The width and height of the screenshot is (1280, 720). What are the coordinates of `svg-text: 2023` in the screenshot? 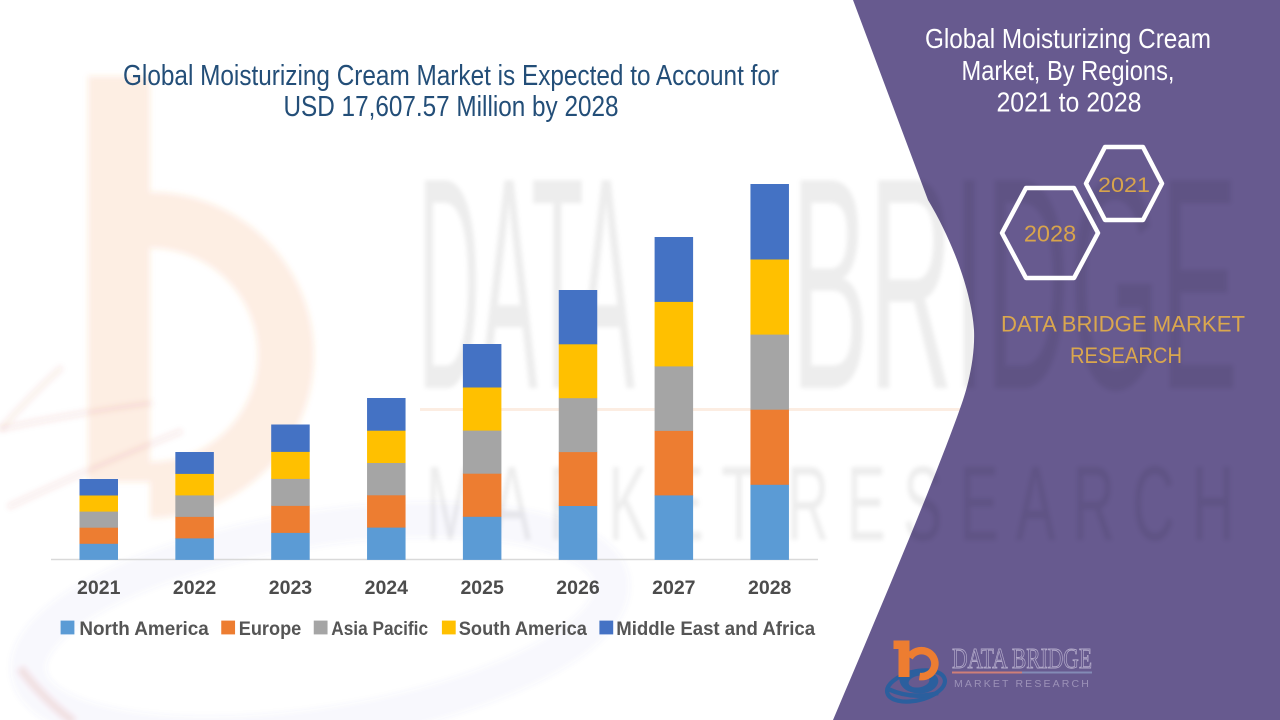 It's located at (291, 588).